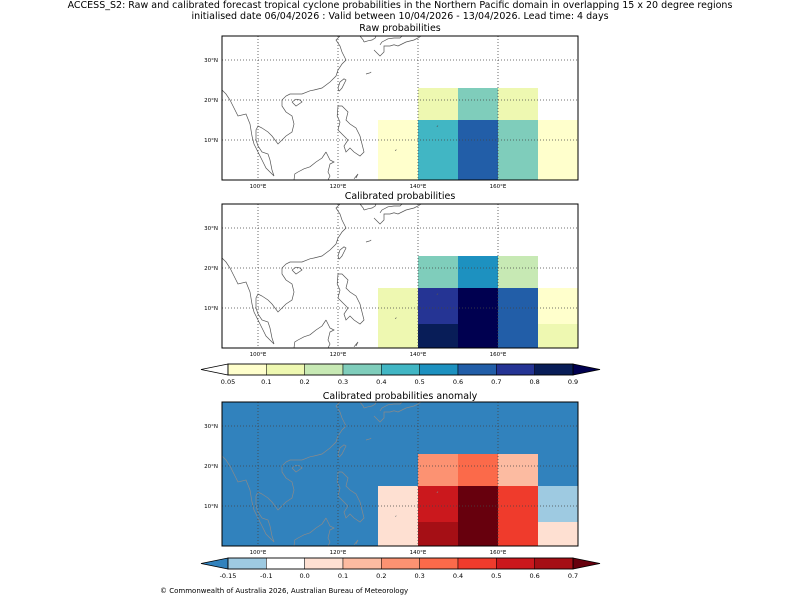 Image resolution: width=800 pixels, height=600 pixels. Describe the element at coordinates (400, 196) in the screenshot. I see `calibrated-panel-title: Calibrated probabilities` at that location.